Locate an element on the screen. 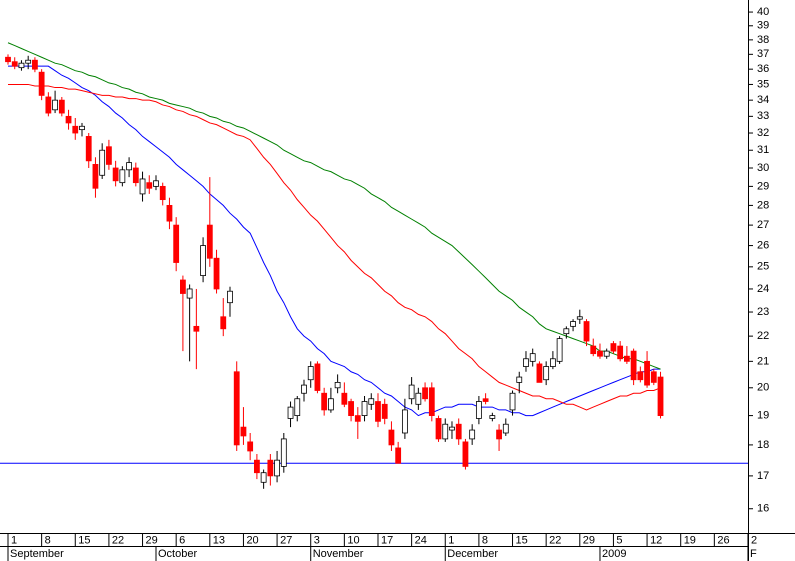 The image size is (795, 561). x-tick-label: 10 is located at coordinates (353, 540).